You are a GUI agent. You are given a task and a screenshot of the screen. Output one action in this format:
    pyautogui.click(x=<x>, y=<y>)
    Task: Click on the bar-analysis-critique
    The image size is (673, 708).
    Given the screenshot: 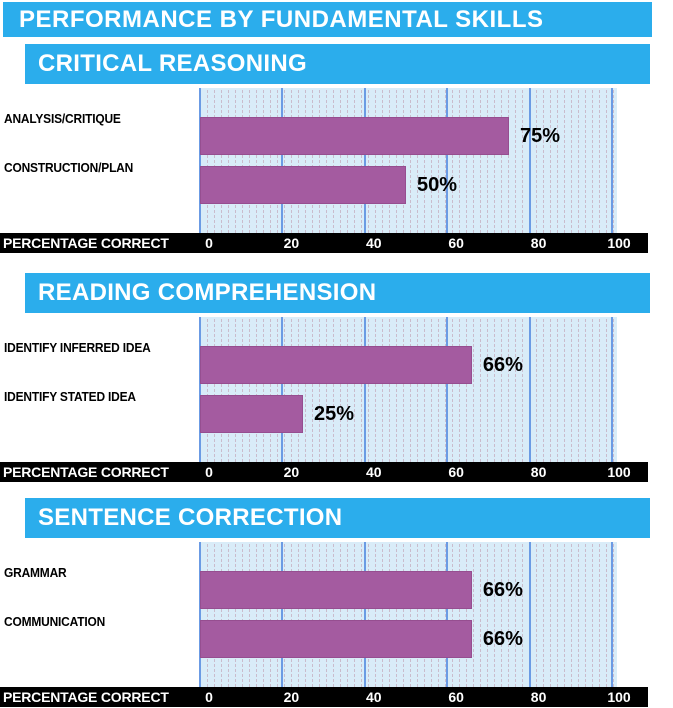 What is the action you would take?
    pyautogui.click(x=354, y=136)
    